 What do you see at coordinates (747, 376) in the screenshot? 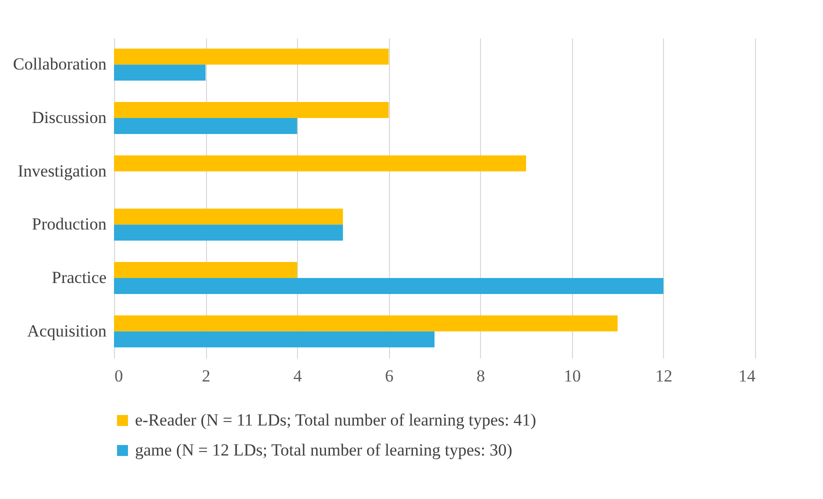
I see `x-tick-label: 14` at bounding box center [747, 376].